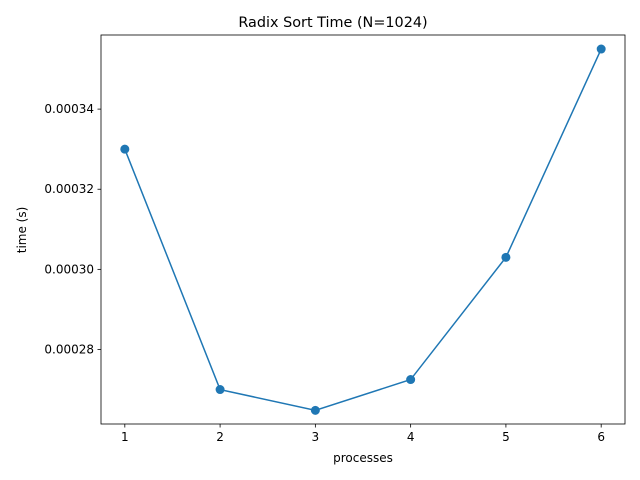  Describe the element at coordinates (316, 437) in the screenshot. I see `x-tick-label: 3` at that location.